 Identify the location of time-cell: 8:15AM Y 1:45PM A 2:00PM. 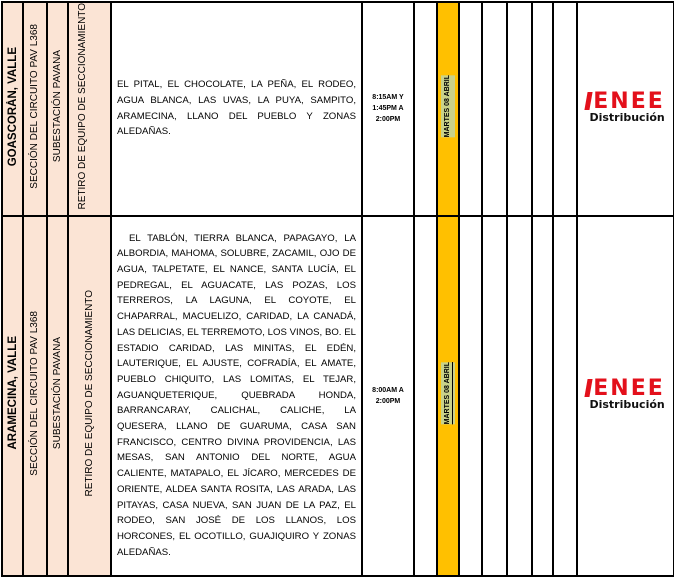
(388, 109).